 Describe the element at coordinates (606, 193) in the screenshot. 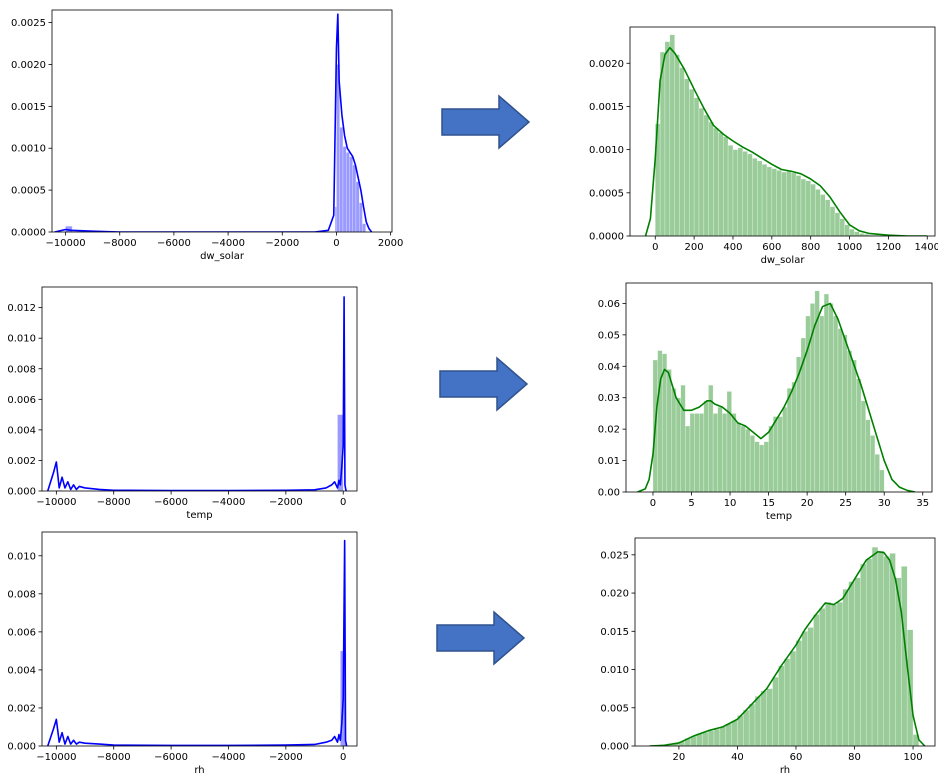

I see `y-tick-label: 0.0005` at that location.